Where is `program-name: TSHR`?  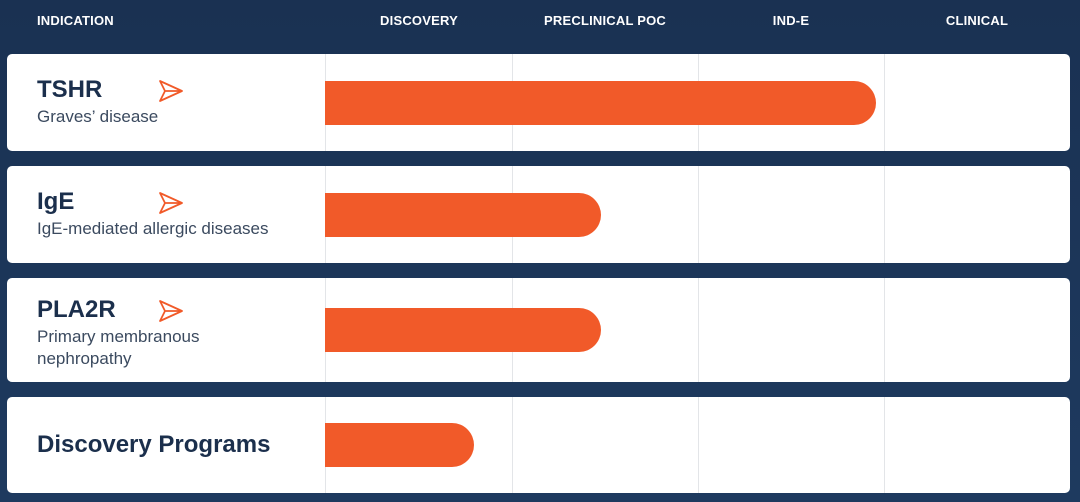
program-name: TSHR is located at coordinates (70, 89).